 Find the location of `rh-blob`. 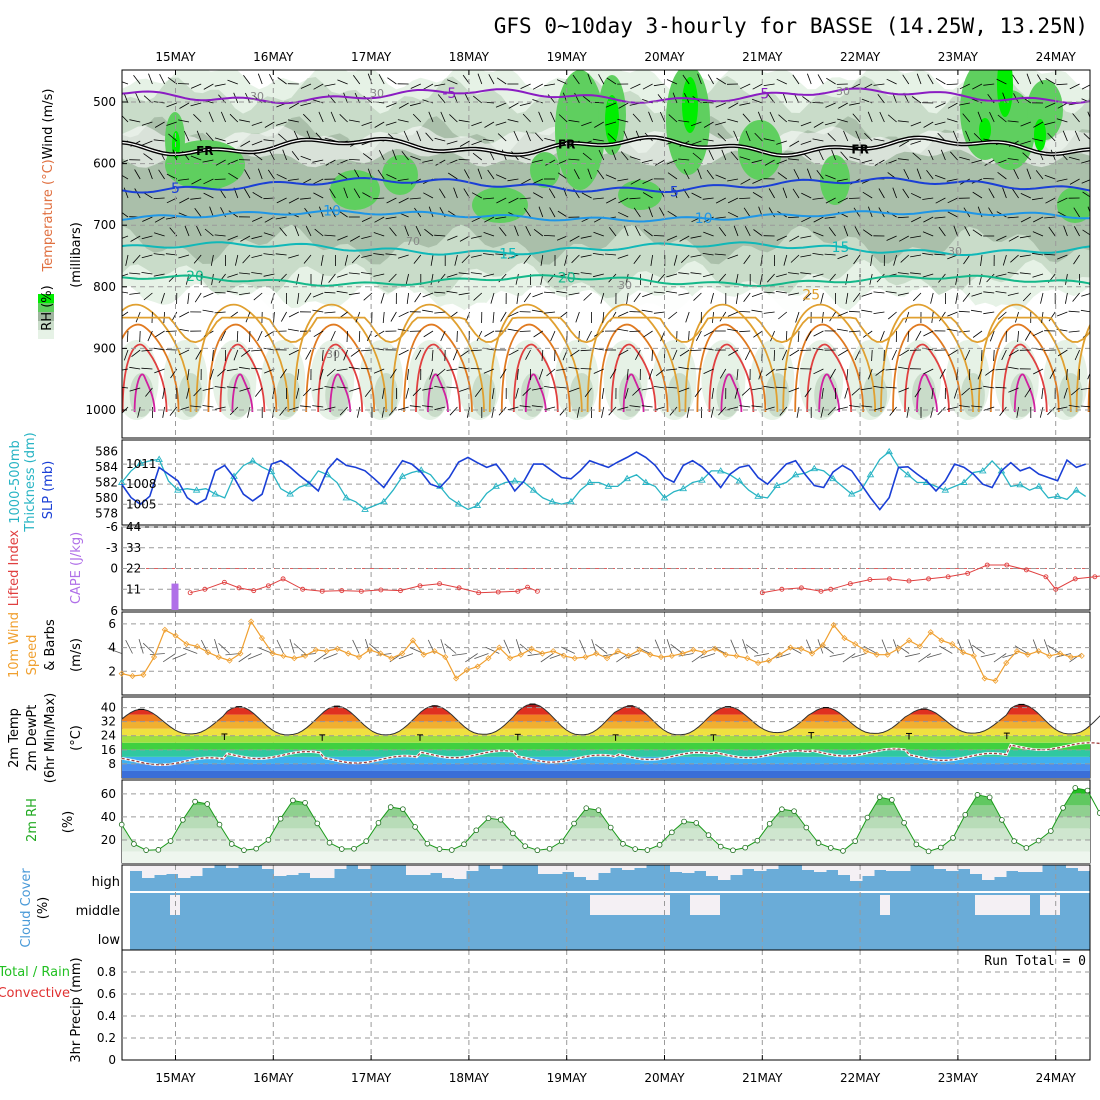

rh-blob is located at coordinates (580, 130).